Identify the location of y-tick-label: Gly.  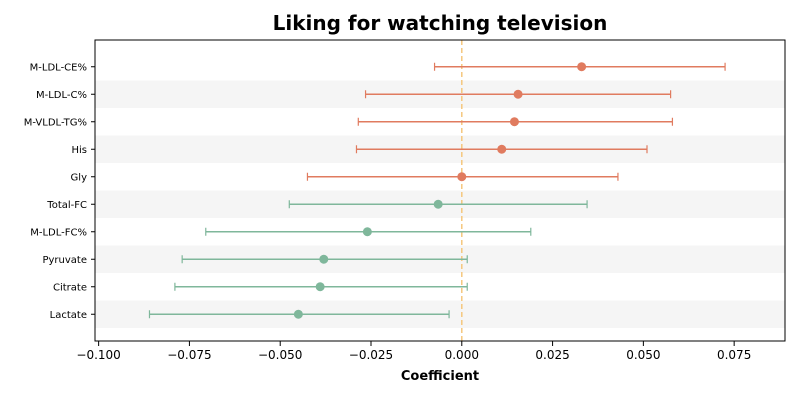
(79, 177).